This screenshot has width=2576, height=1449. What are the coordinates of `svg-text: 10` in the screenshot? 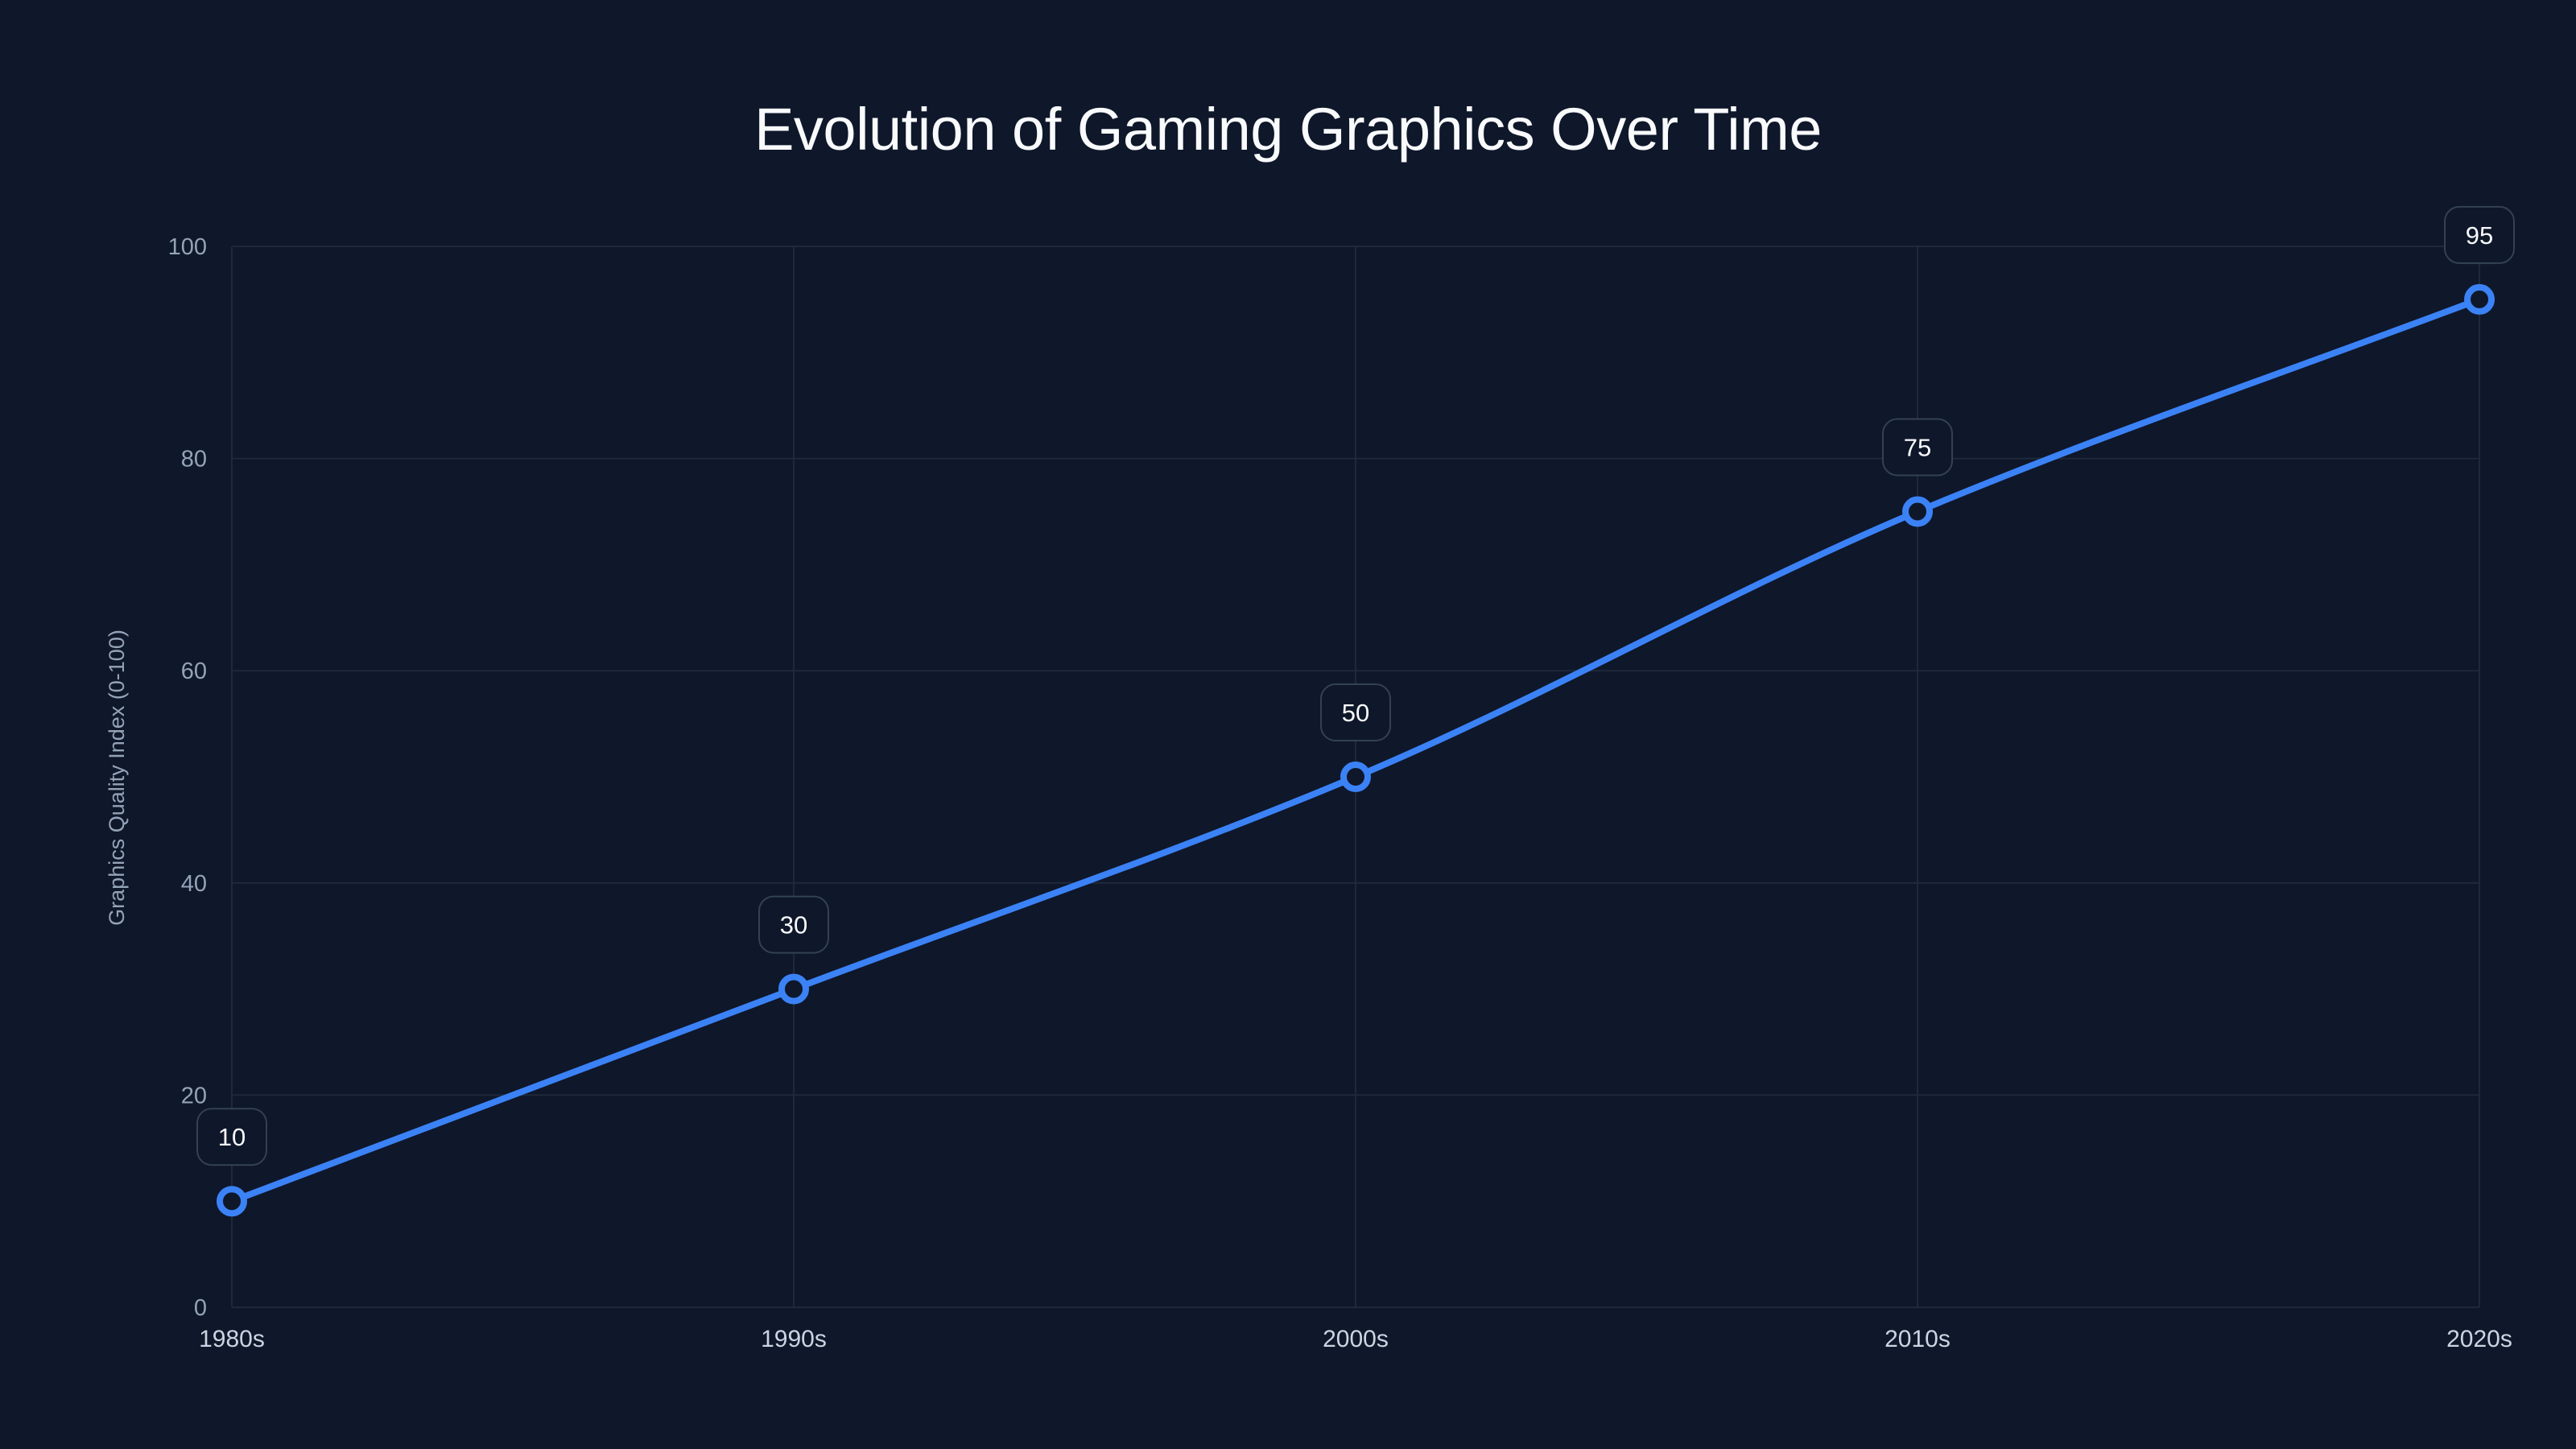 It's located at (232, 1137).